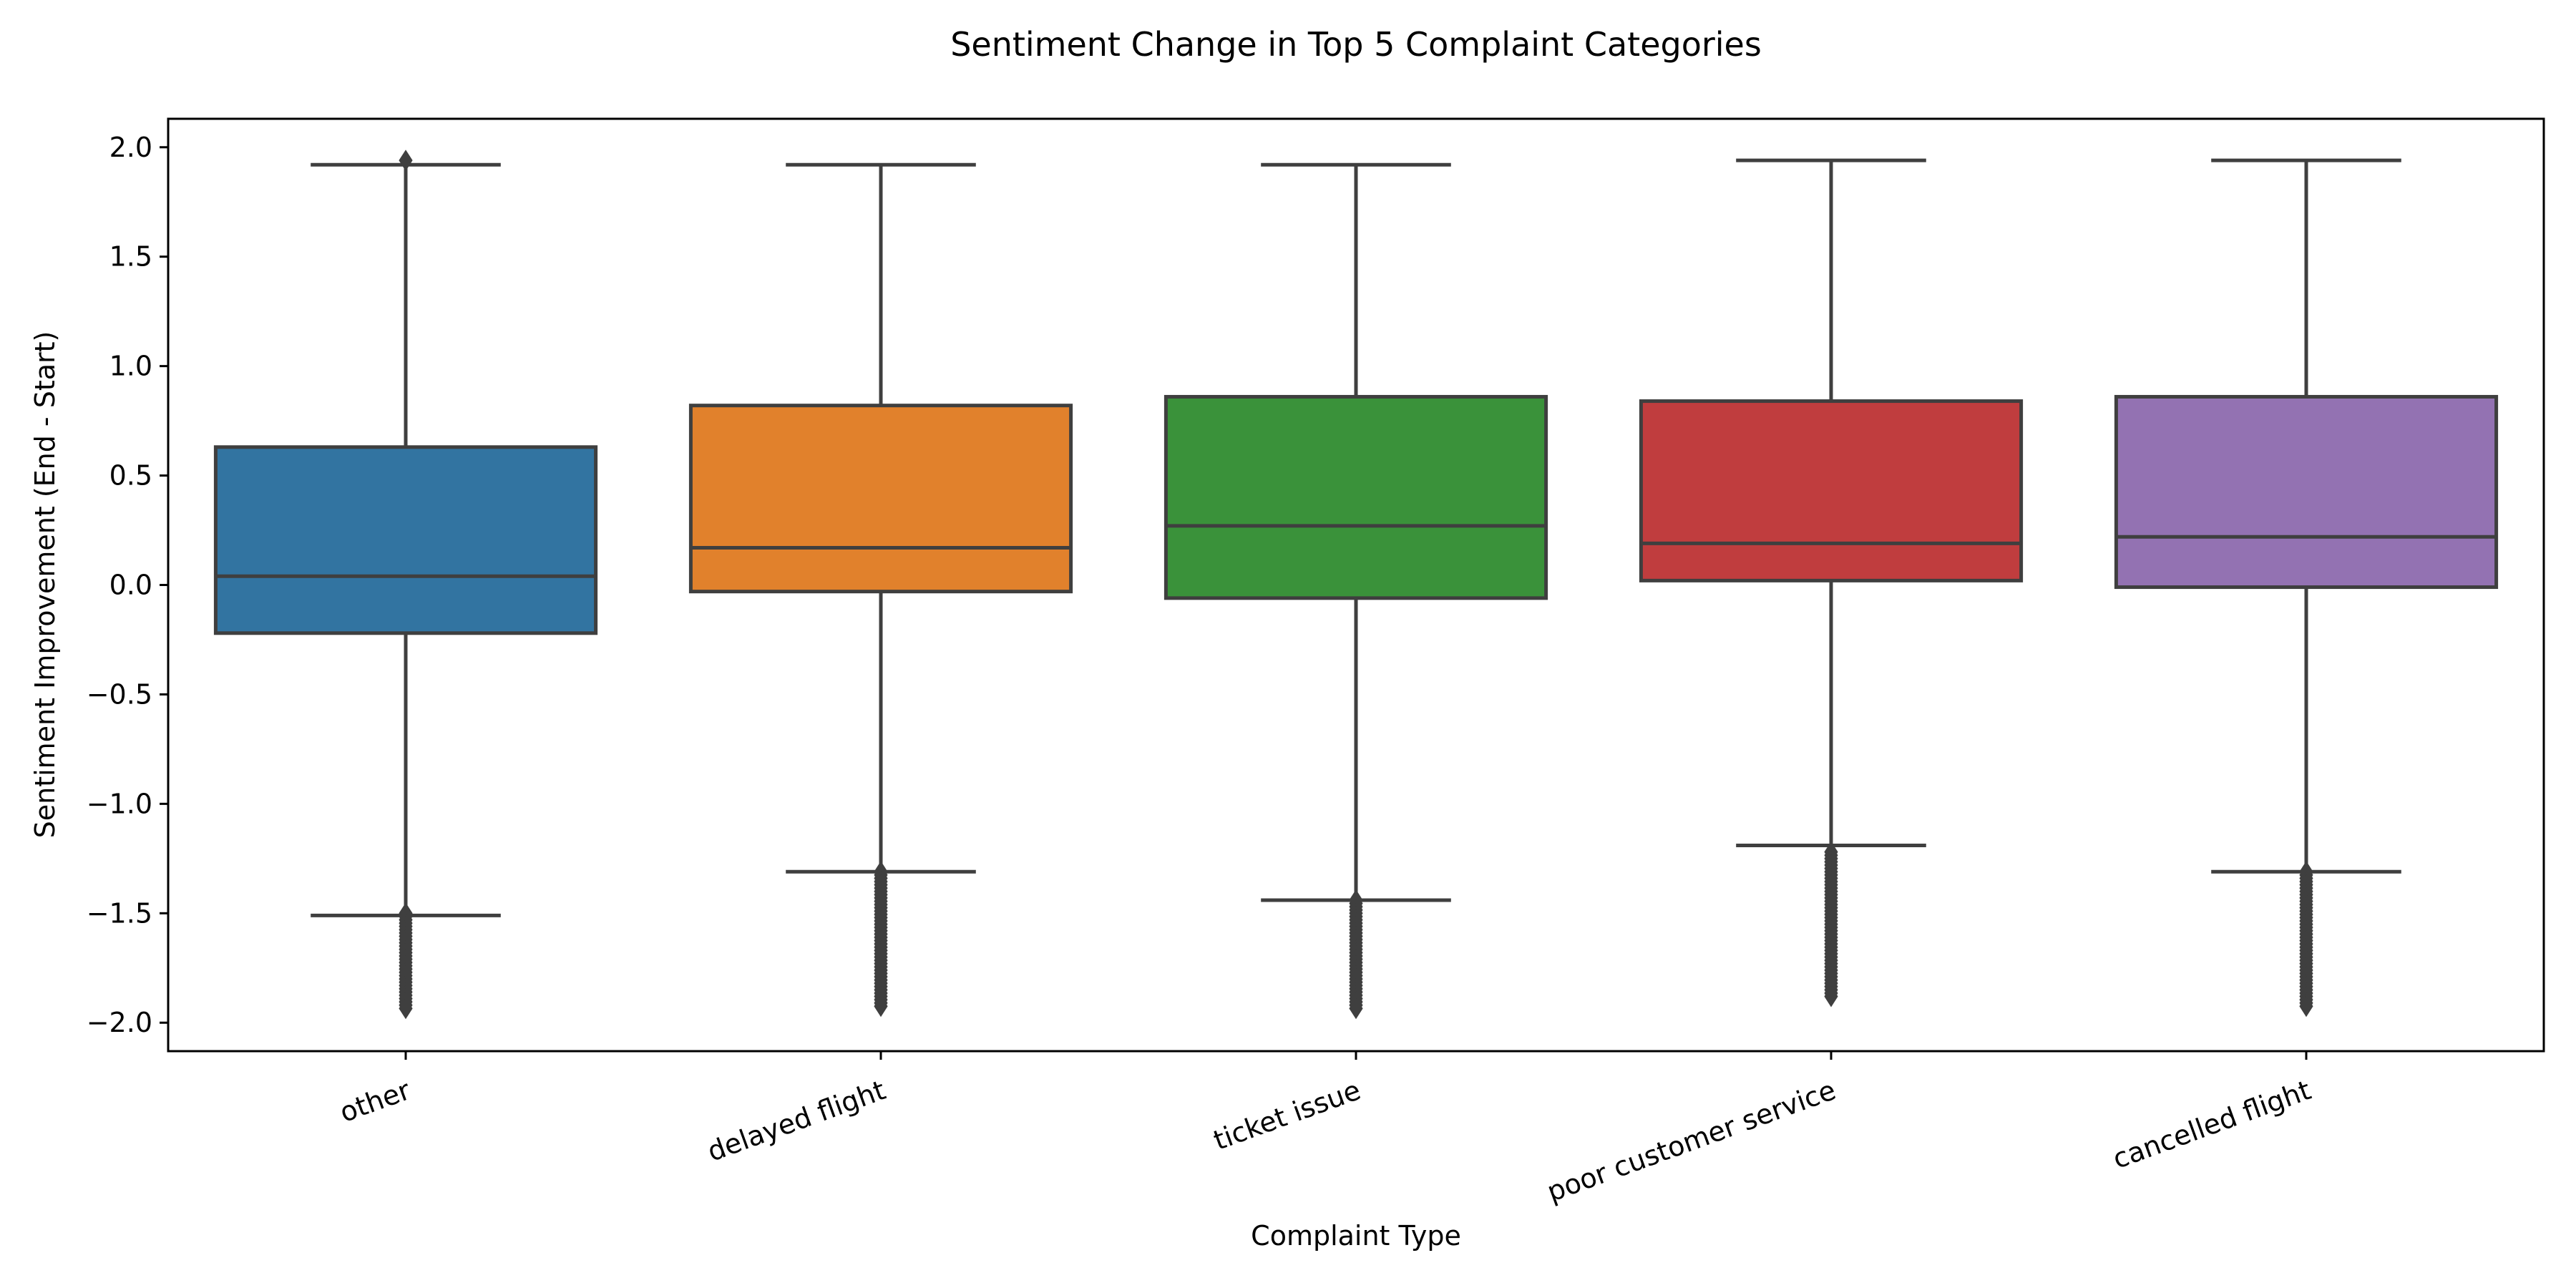 This screenshot has width=2576, height=1288. What do you see at coordinates (119, 694) in the screenshot?
I see `y-tick-label: −0.5` at bounding box center [119, 694].